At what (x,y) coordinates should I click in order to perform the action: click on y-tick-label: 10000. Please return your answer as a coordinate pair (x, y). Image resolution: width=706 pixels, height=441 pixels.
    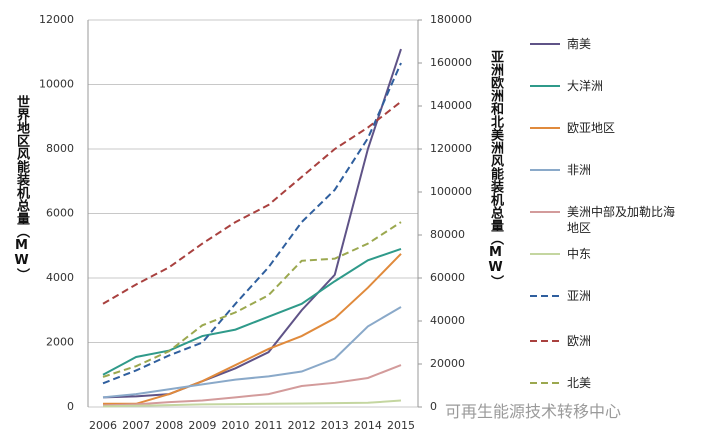
    Looking at the image, I should click on (56, 84).